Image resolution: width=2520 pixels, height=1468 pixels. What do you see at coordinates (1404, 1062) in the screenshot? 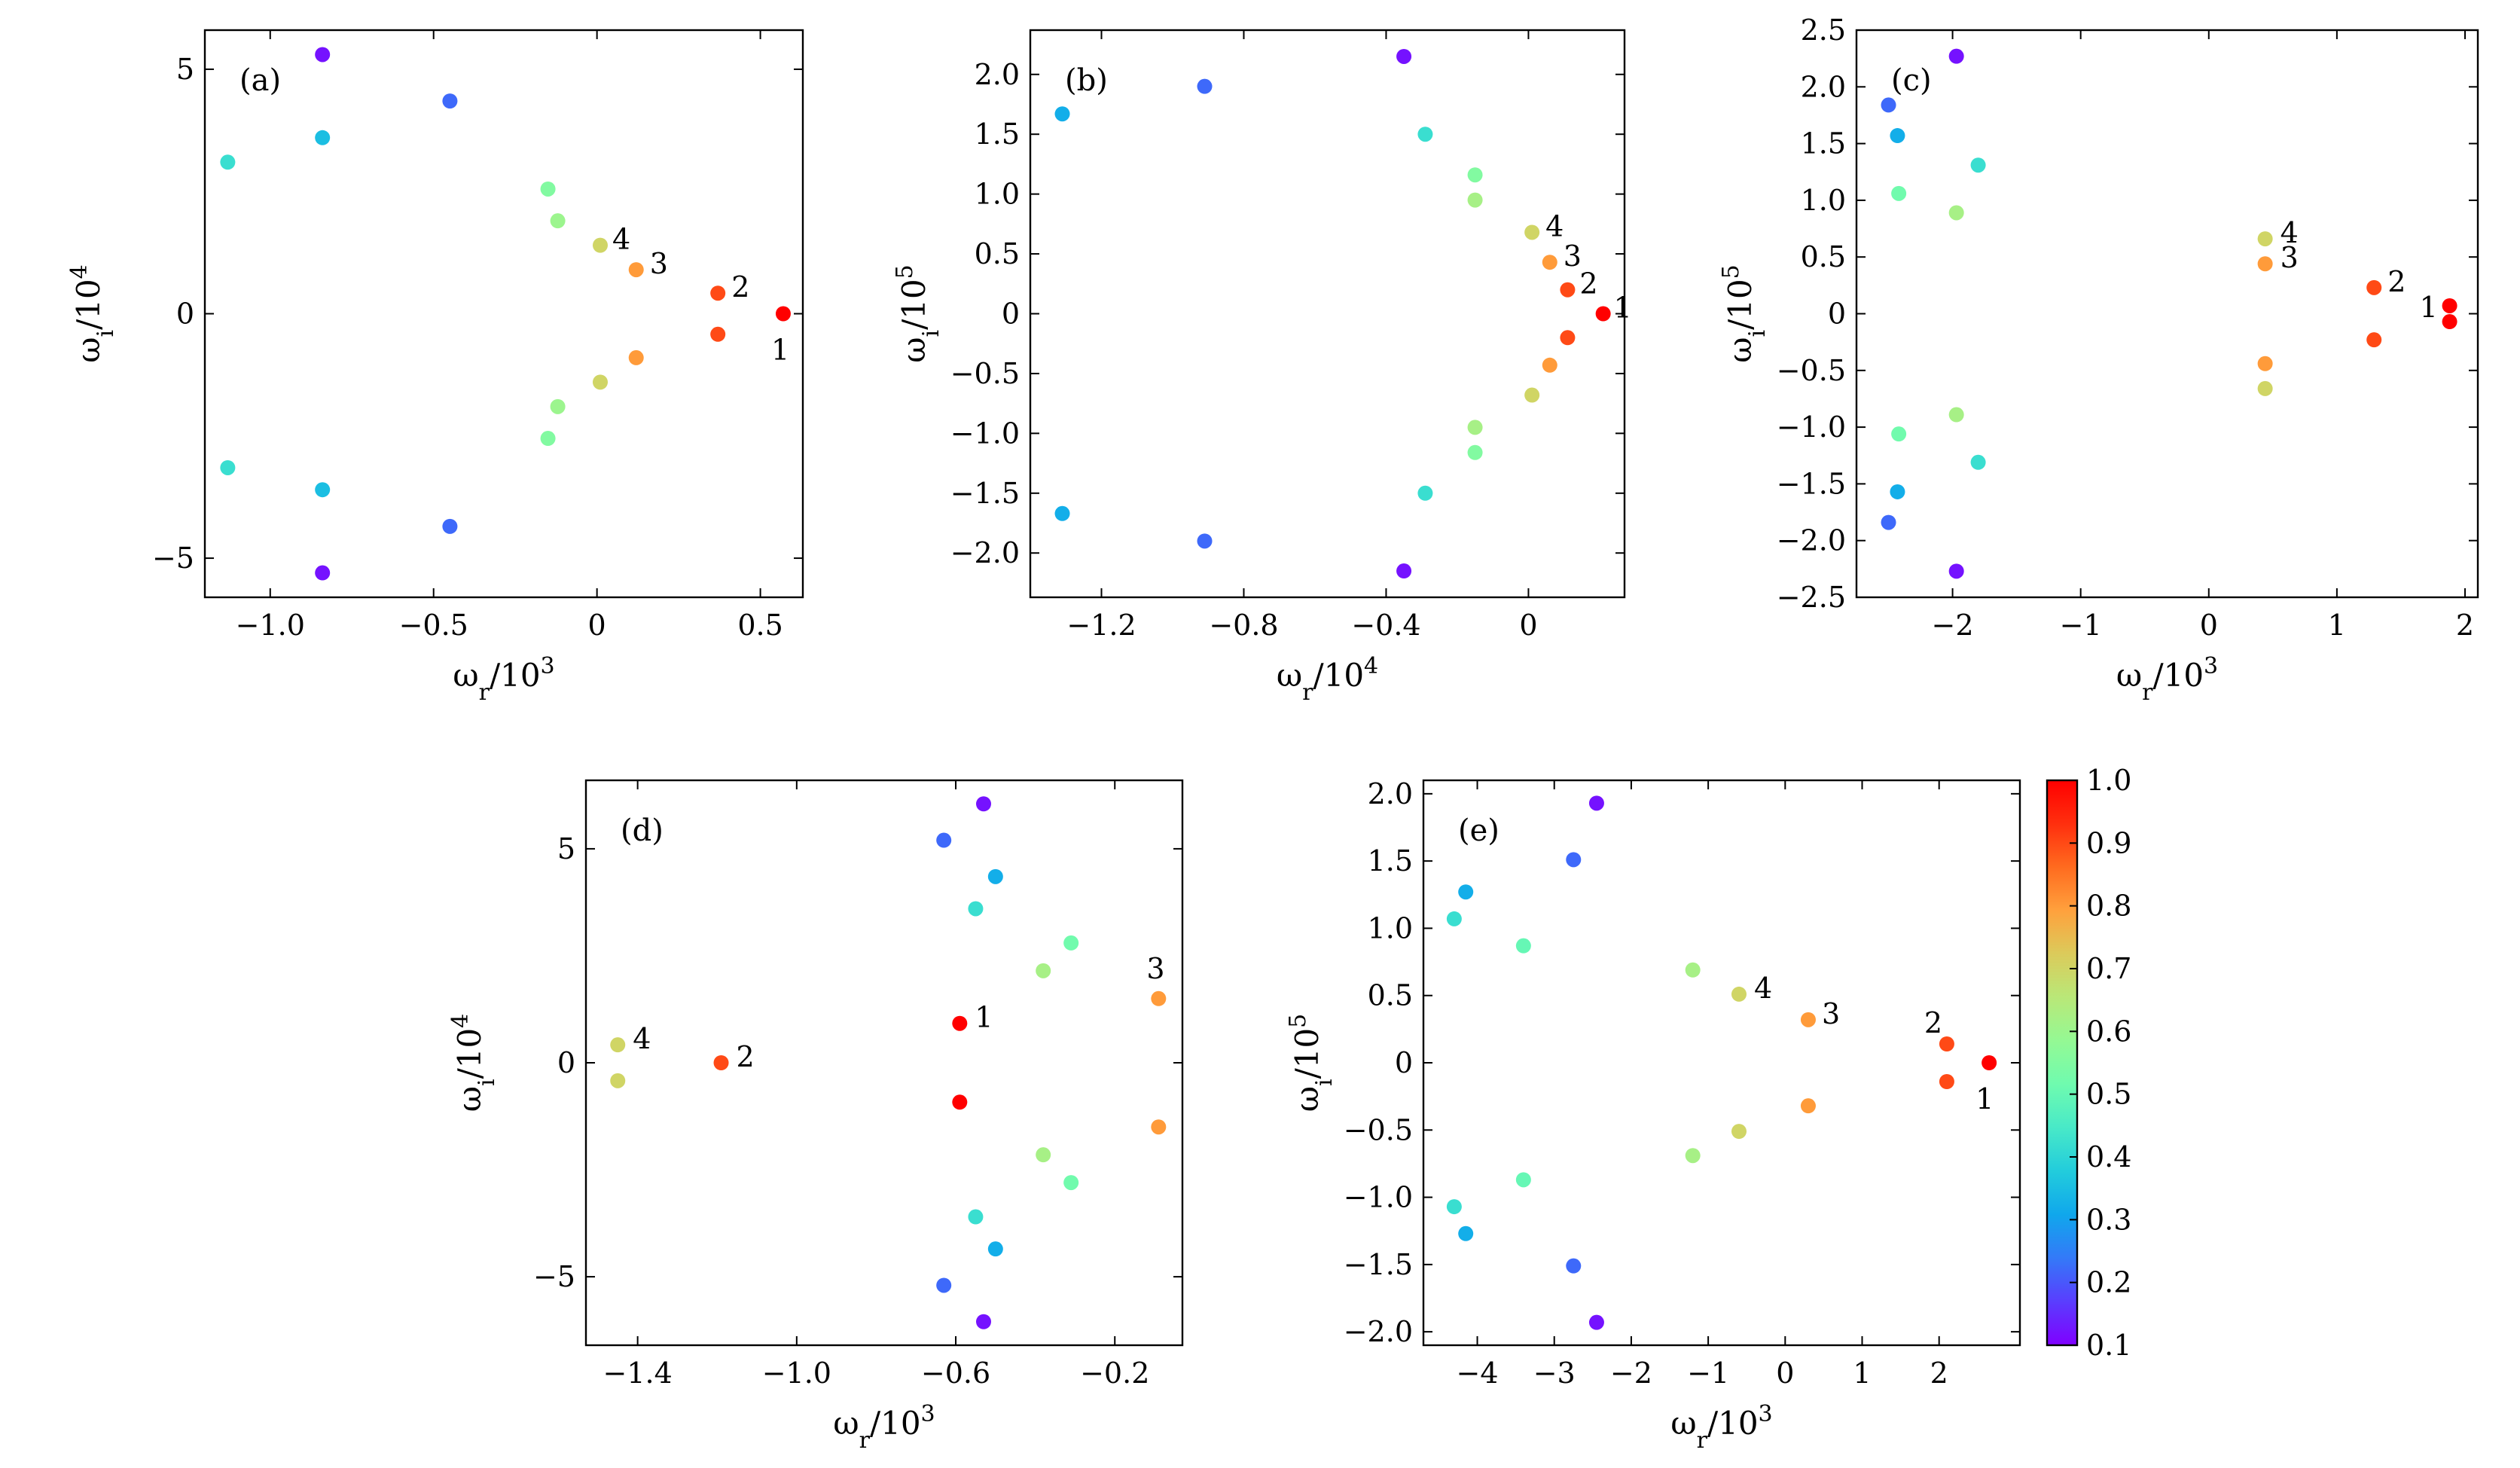
I see `y-tick-label: 0` at bounding box center [1404, 1062].